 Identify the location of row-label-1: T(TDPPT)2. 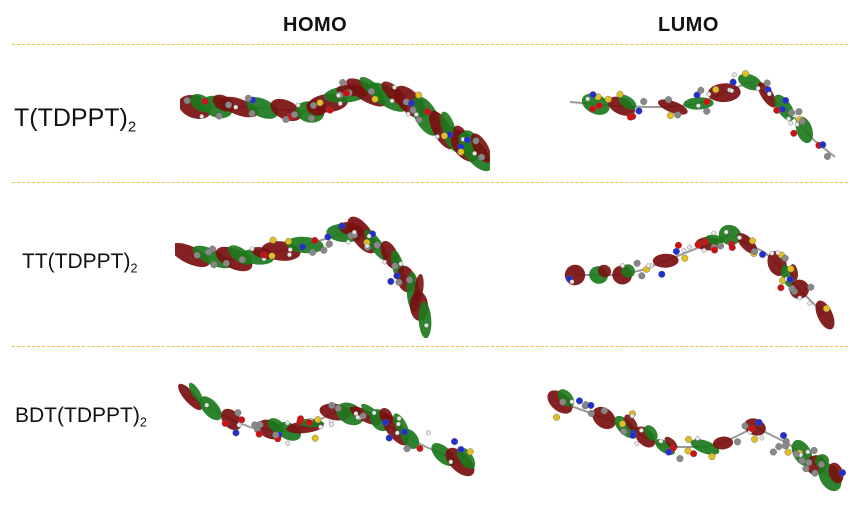
(99, 119).